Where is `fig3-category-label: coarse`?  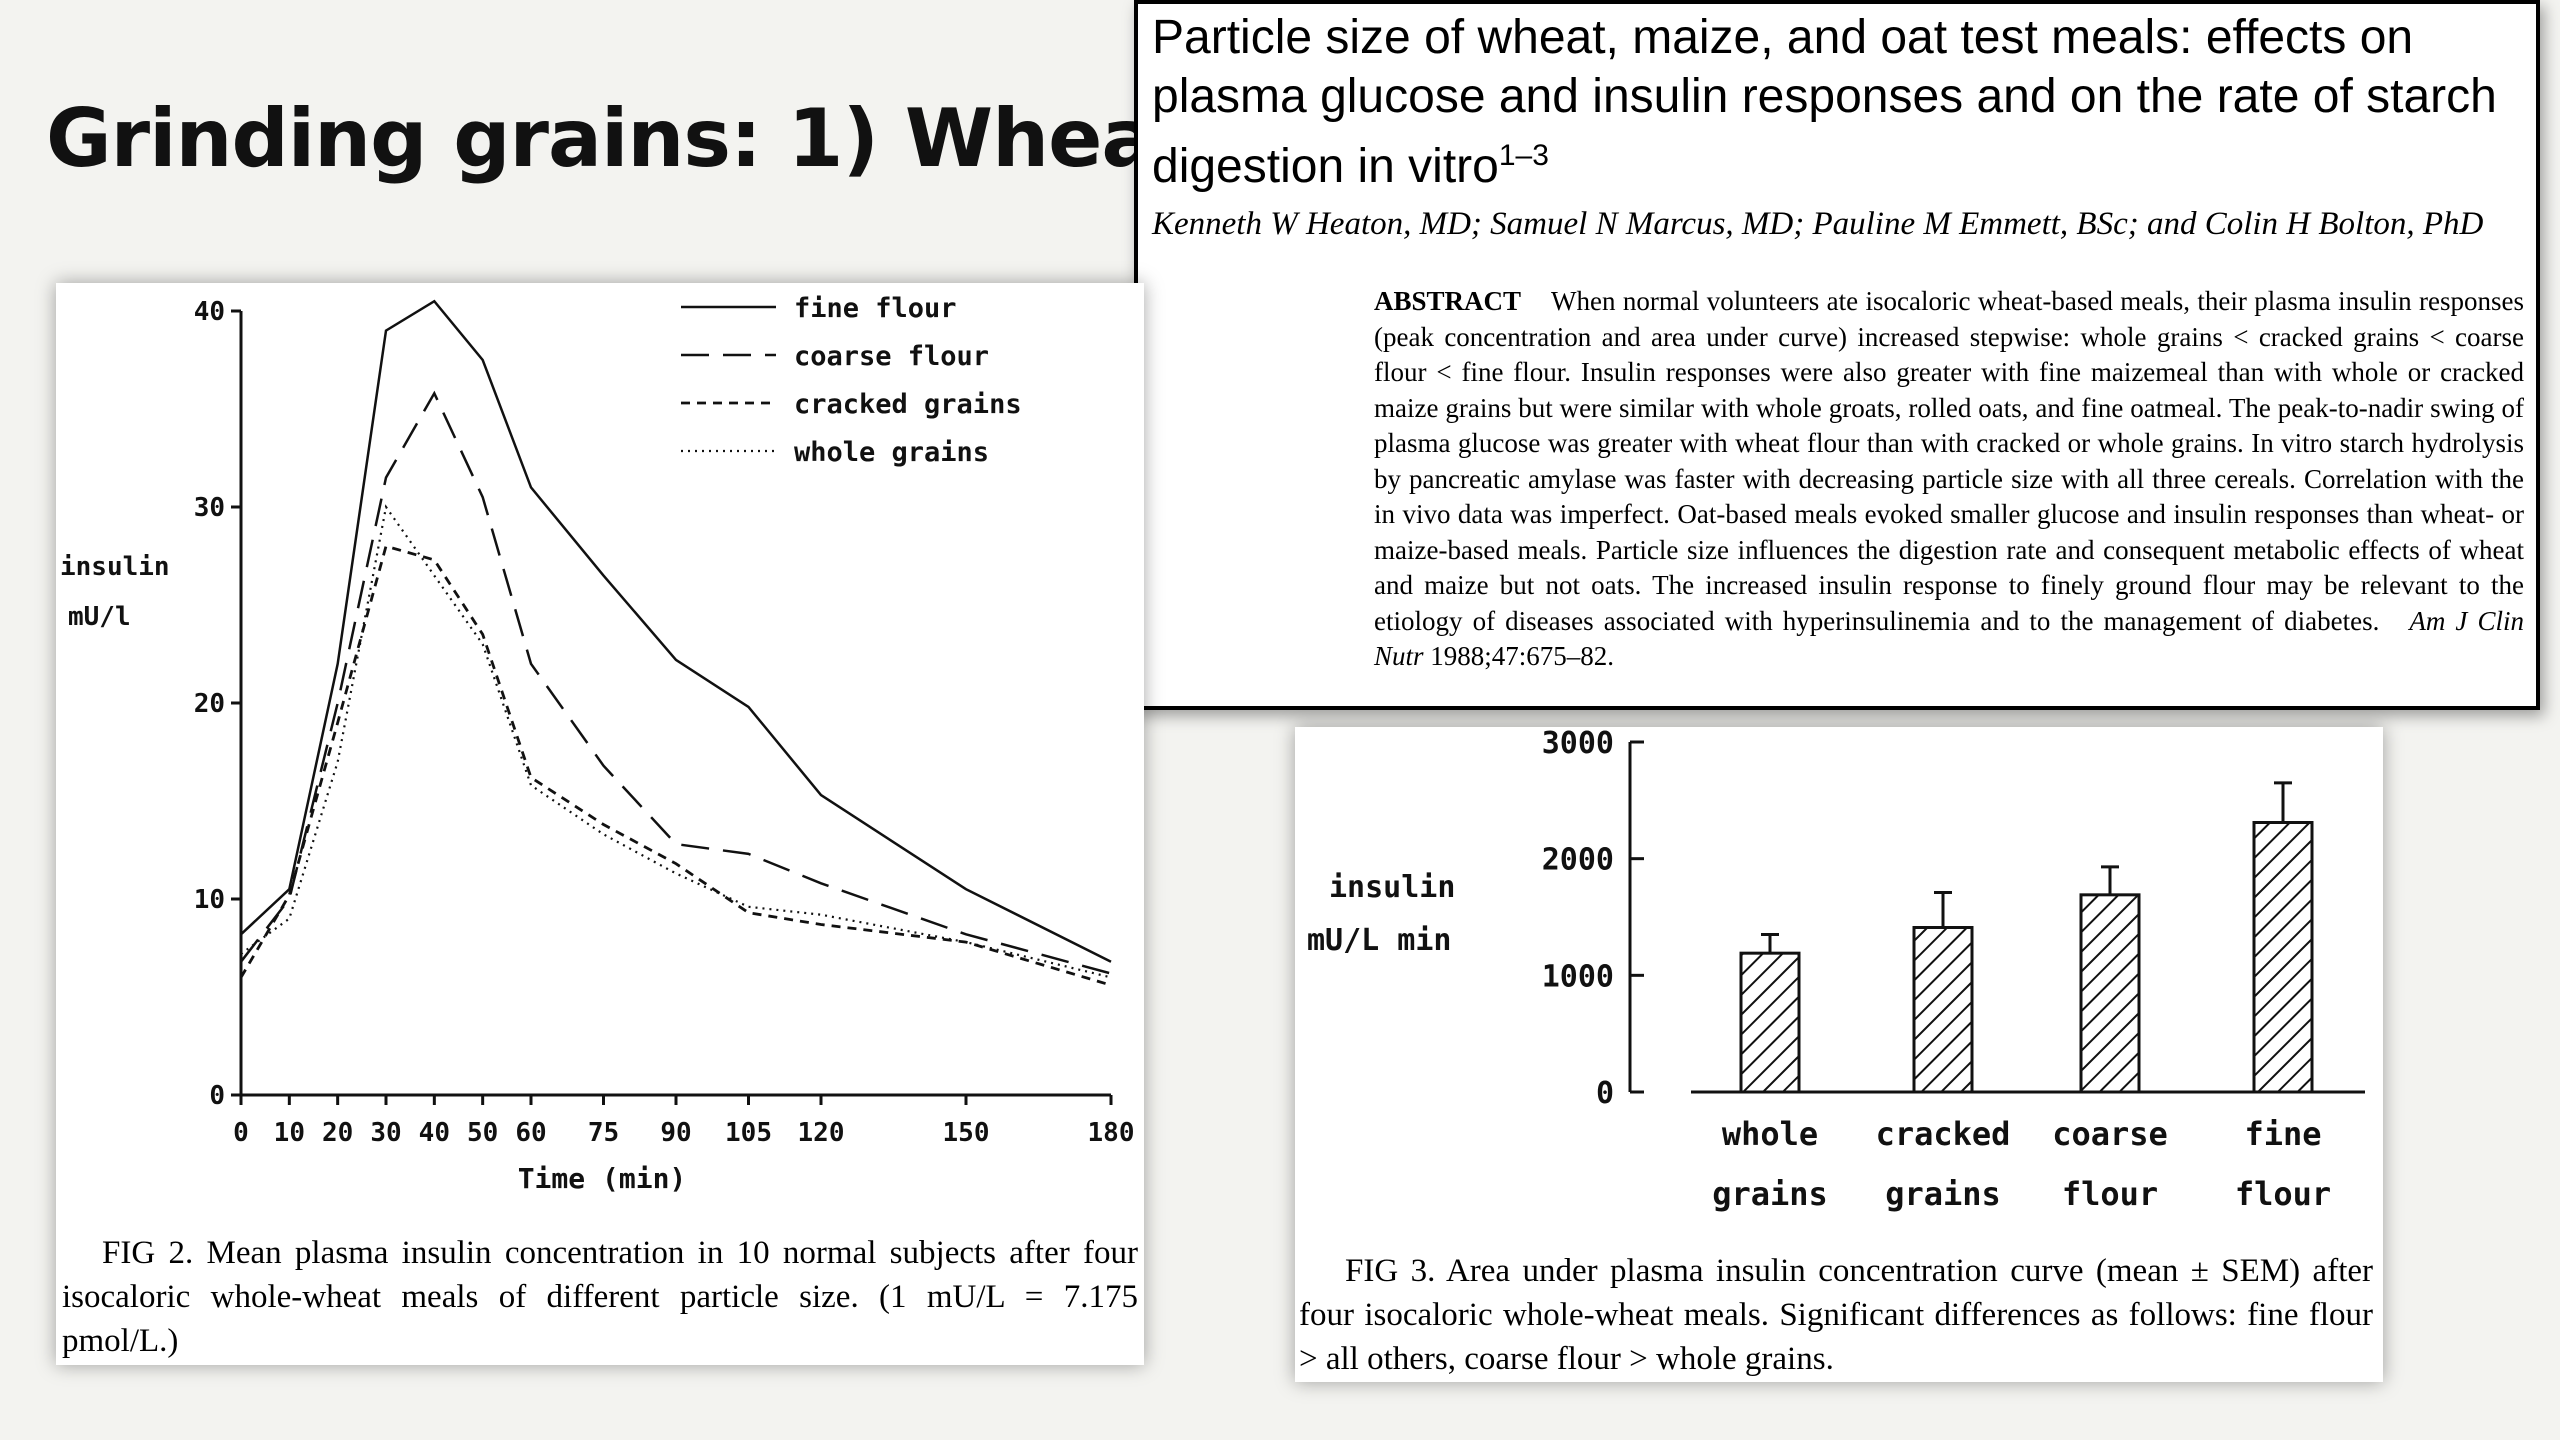
fig3-category-label: coarse is located at coordinates (2110, 1134).